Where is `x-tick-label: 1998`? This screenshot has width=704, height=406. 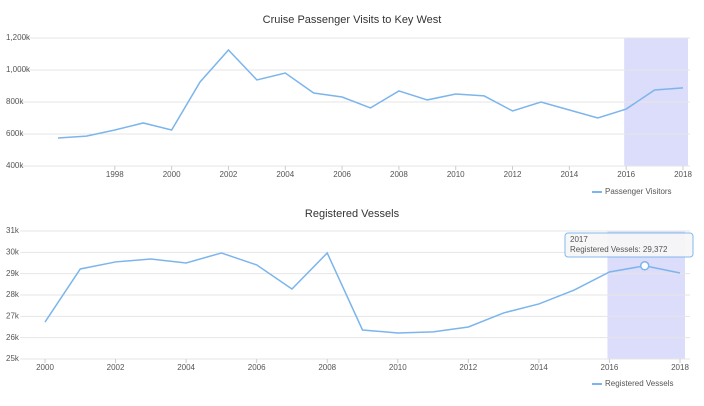
x-tick-label: 1998 is located at coordinates (115, 174).